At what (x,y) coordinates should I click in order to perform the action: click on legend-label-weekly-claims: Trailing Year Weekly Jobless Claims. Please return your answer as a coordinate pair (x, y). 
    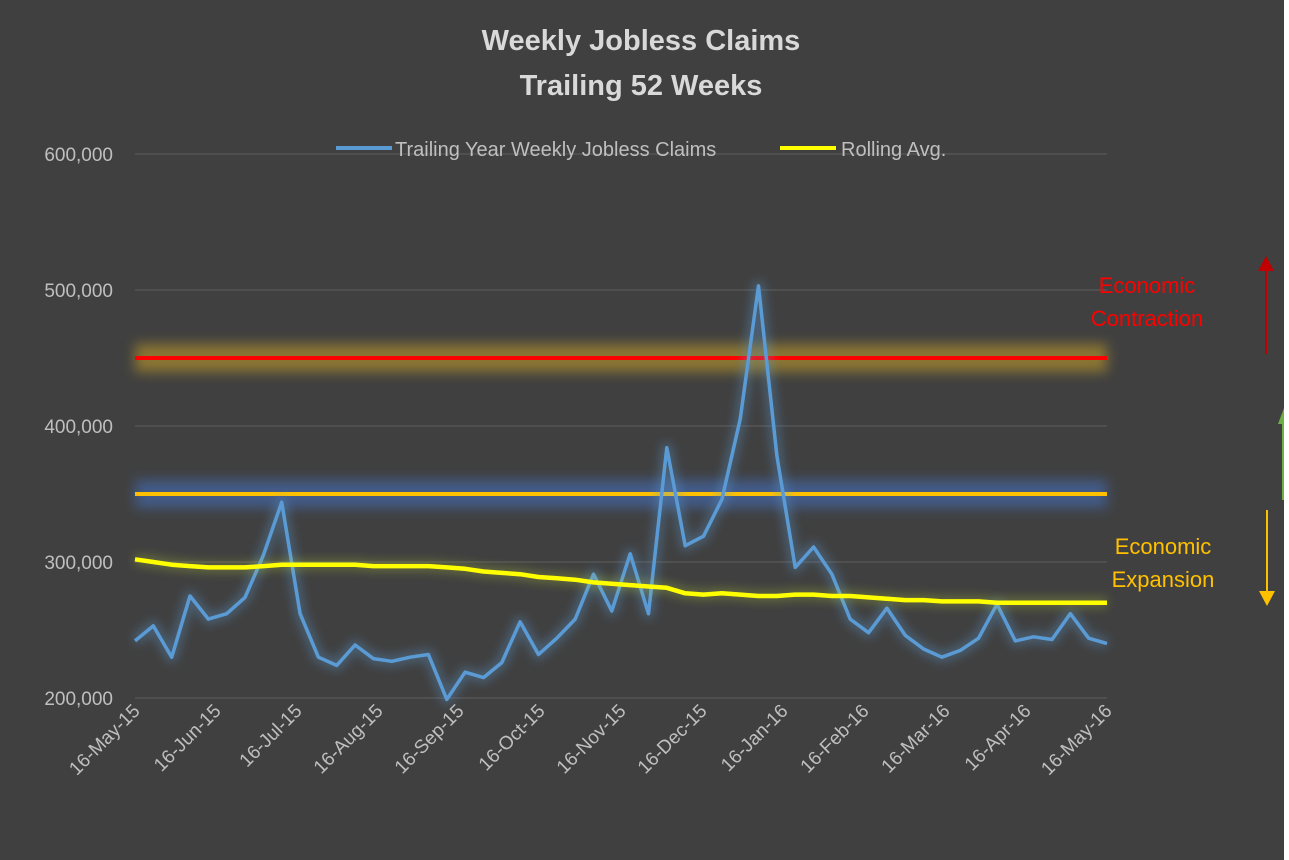
    Looking at the image, I should click on (555, 150).